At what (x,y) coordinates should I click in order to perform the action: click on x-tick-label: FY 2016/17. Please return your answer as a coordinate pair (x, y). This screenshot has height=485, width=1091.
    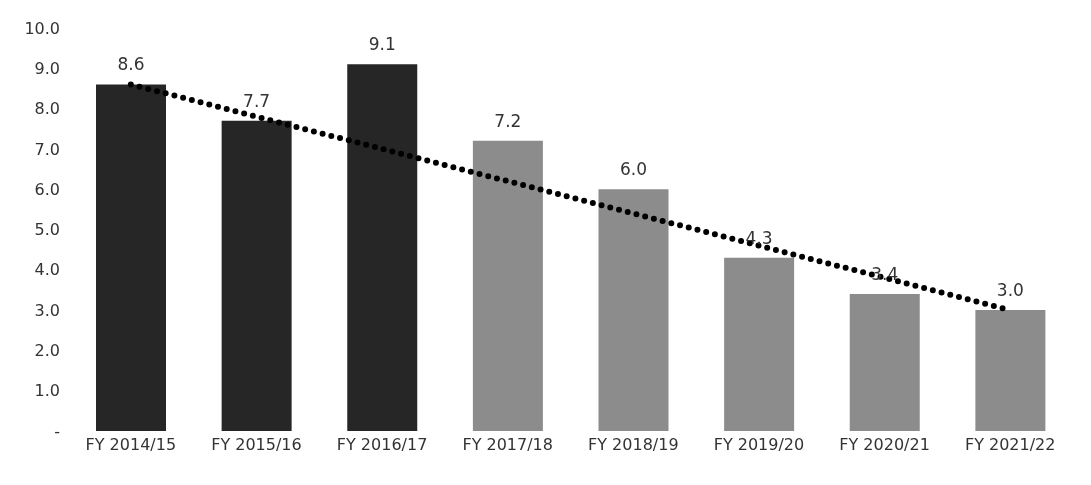
    Looking at the image, I should click on (382, 445).